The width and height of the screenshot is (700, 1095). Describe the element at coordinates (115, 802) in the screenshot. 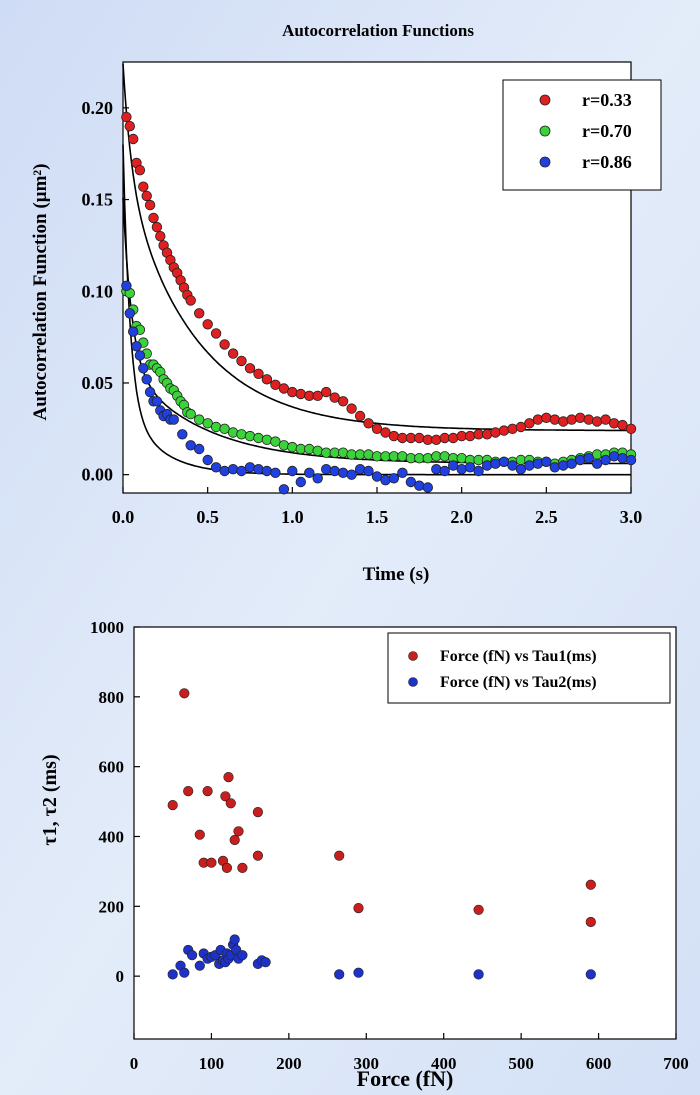

I see `y-axis-ticks: 0 200 400 600 800 1000` at that location.